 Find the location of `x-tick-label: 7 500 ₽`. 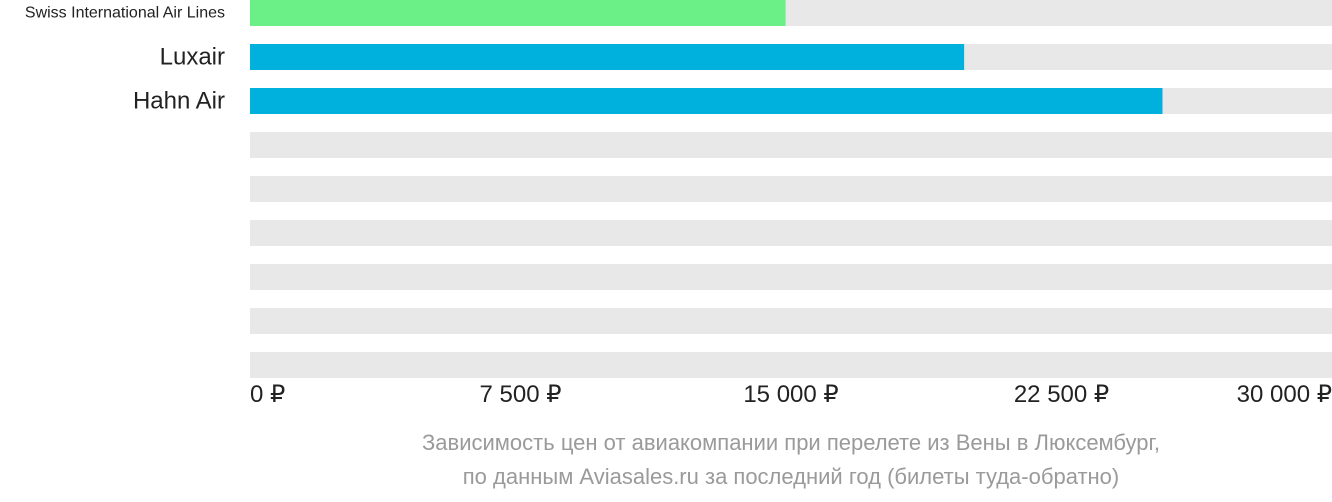

x-tick-label: 7 500 ₽ is located at coordinates (521, 394).